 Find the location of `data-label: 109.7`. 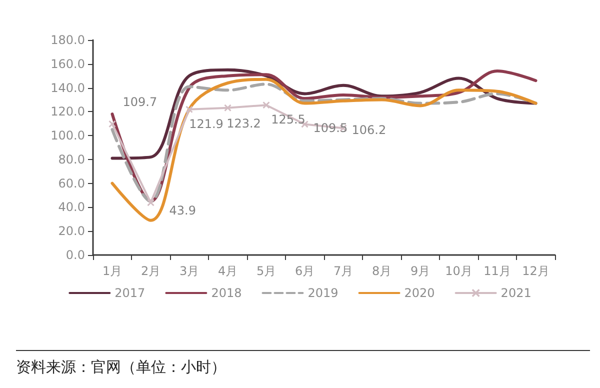

data-label: 109.7 is located at coordinates (140, 101).